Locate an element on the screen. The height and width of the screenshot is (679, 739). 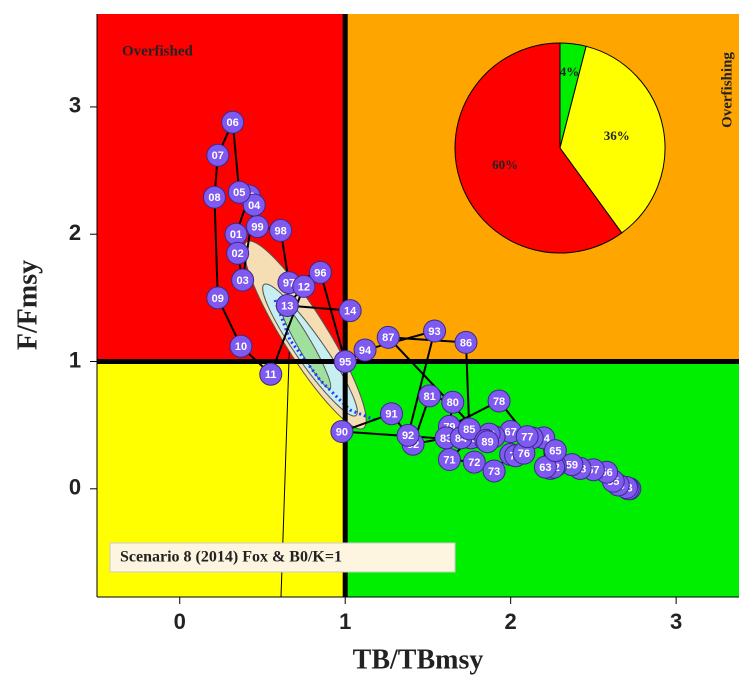
point-label: 67 is located at coordinates (511, 432).